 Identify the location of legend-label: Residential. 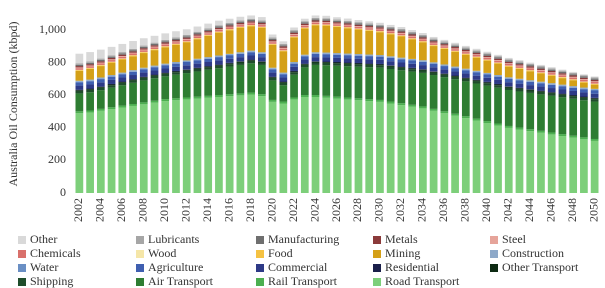
(412, 267).